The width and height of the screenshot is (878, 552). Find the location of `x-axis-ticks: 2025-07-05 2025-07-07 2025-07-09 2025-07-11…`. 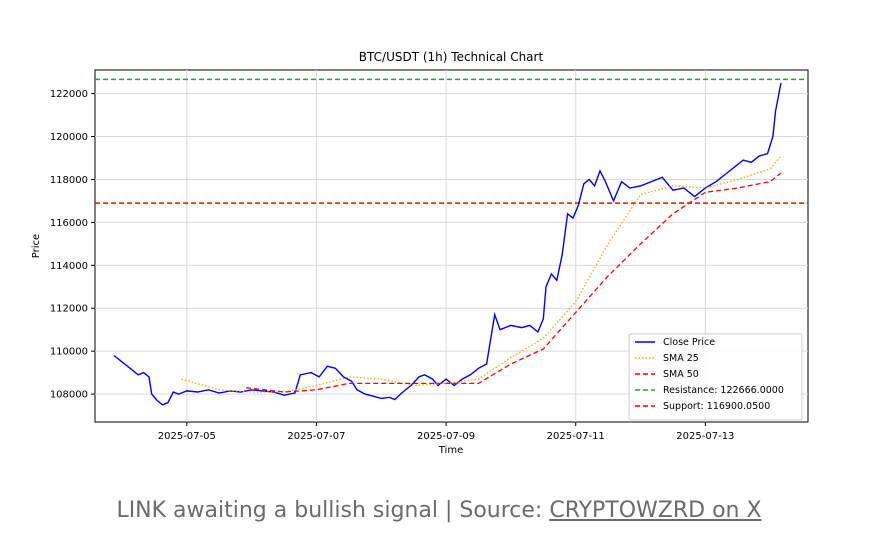

x-axis-ticks: 2025-07-05 2025-07-07 2025-07-09 2025-07-11… is located at coordinates (446, 432).